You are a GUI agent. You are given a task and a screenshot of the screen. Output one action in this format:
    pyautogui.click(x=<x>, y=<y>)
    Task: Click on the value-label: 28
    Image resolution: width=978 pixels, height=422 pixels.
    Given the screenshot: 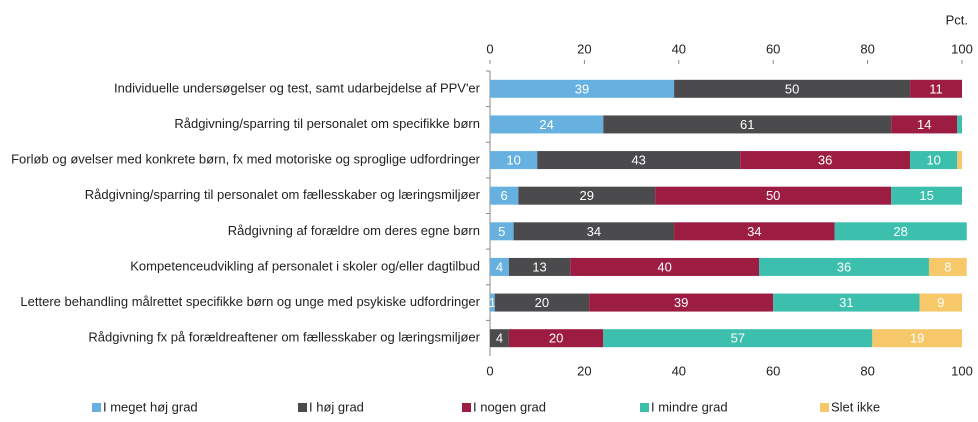 What is the action you would take?
    pyautogui.click(x=900, y=231)
    